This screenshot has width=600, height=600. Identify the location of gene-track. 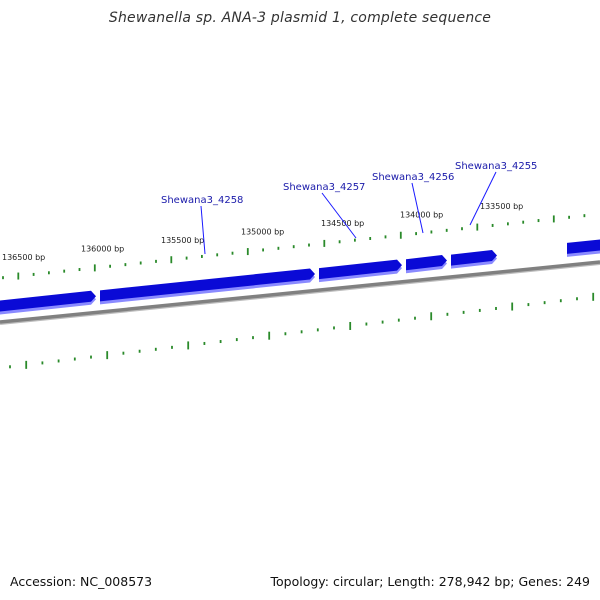
(300, 277).